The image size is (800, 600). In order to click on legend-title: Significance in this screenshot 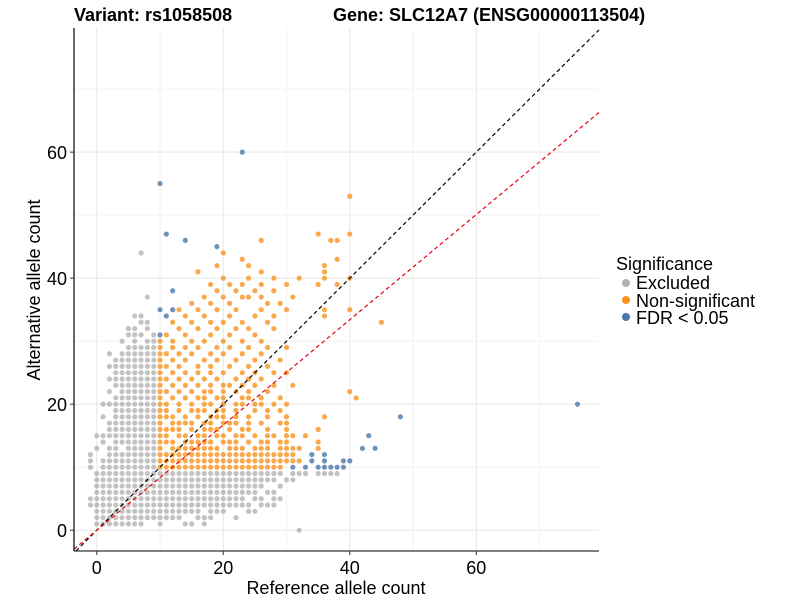, I will do `click(664, 264)`.